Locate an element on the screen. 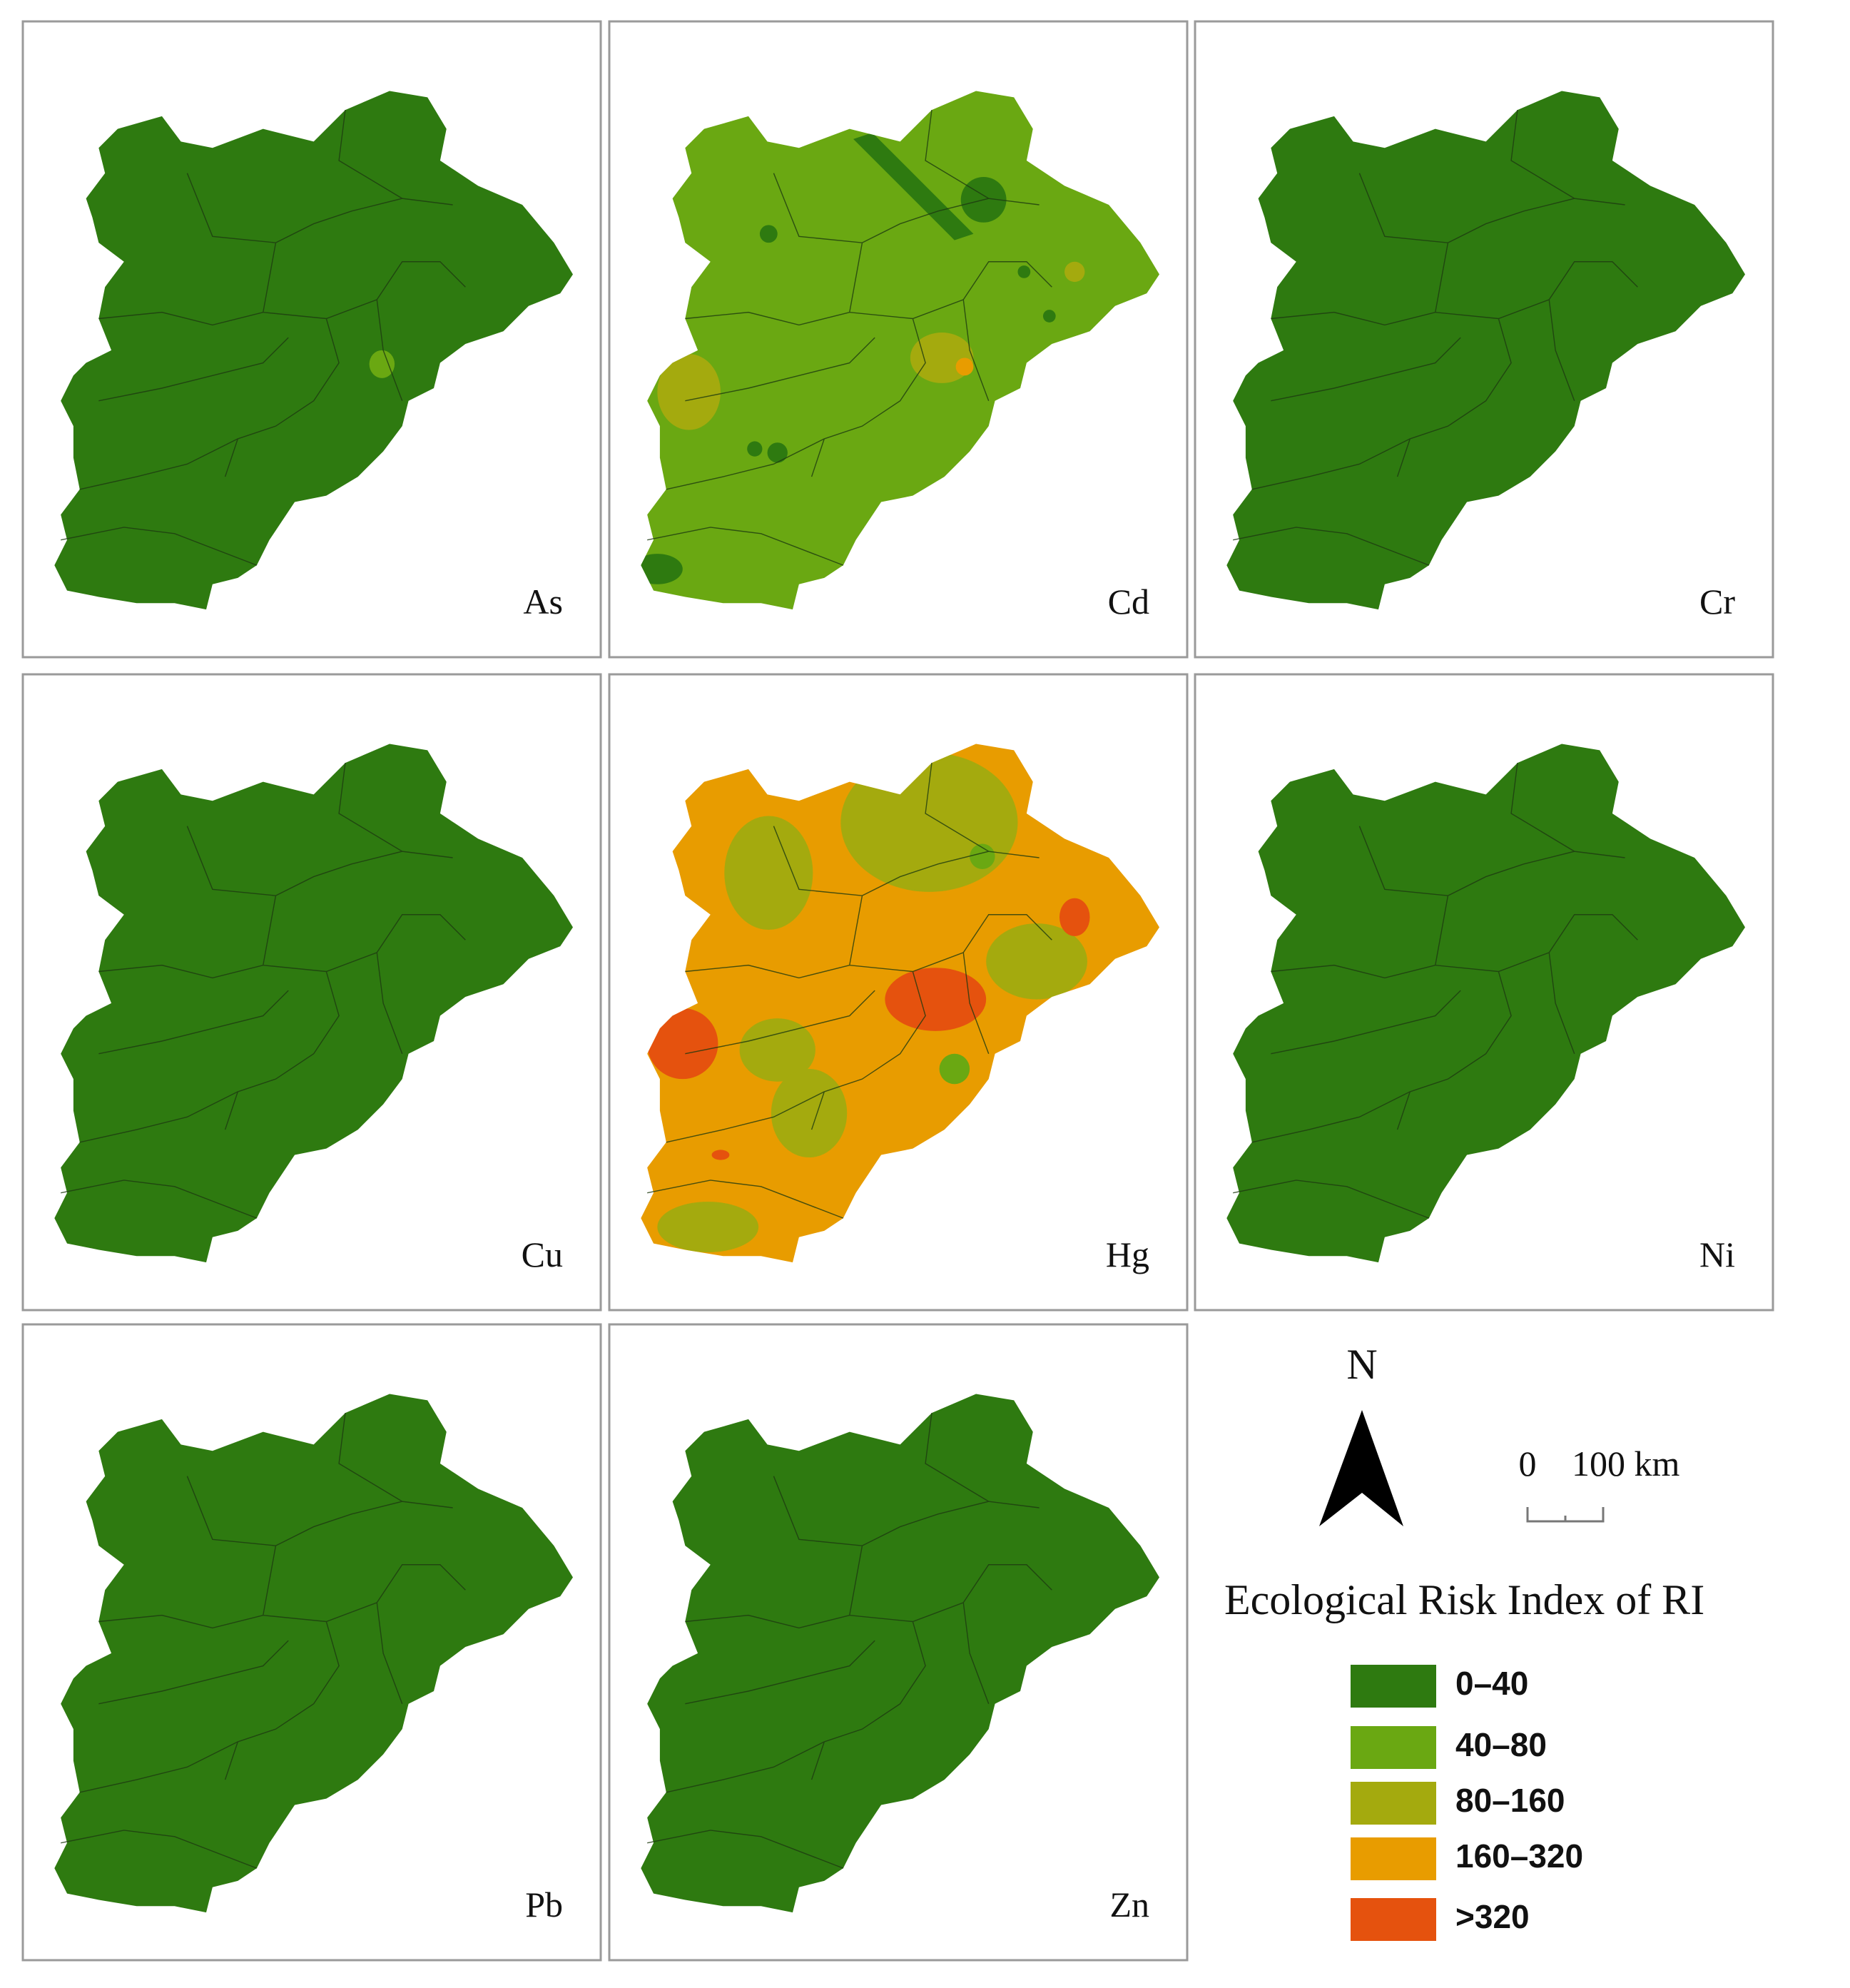 Image resolution: width=1850 pixels, height=1988 pixels. legend-label: 40–80 is located at coordinates (1501, 1744).